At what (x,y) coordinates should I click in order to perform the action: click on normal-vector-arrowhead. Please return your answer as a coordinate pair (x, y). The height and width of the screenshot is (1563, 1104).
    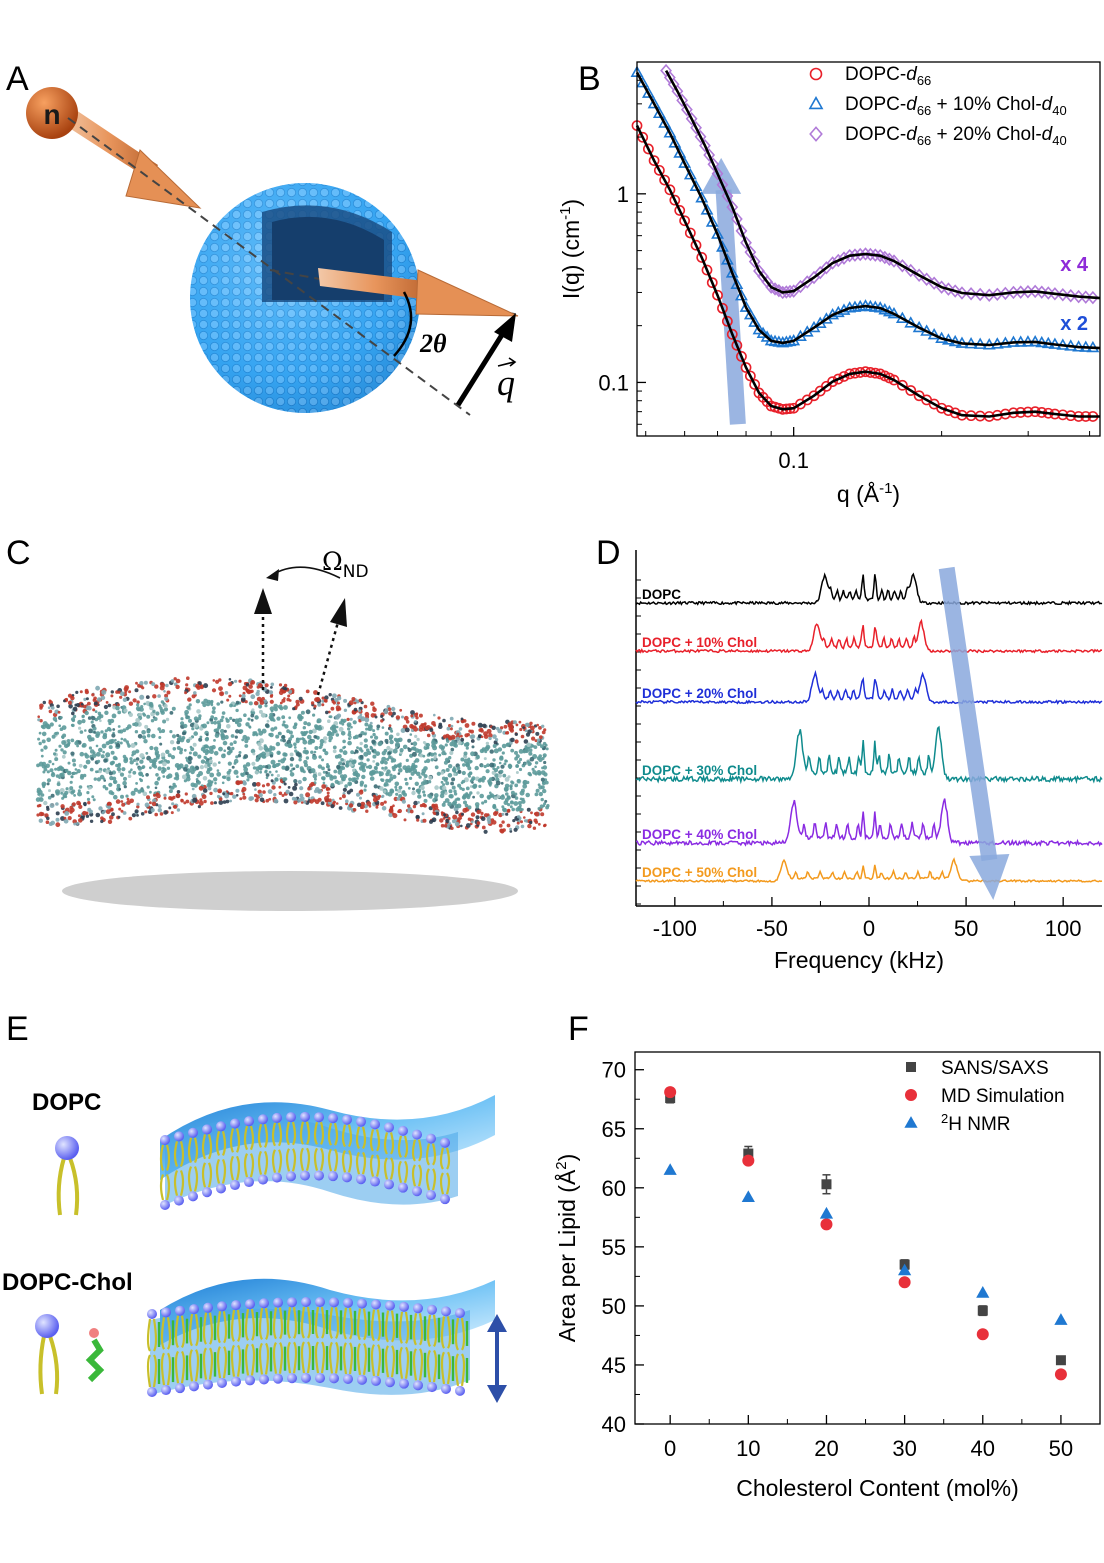
    Looking at the image, I should click on (263, 601).